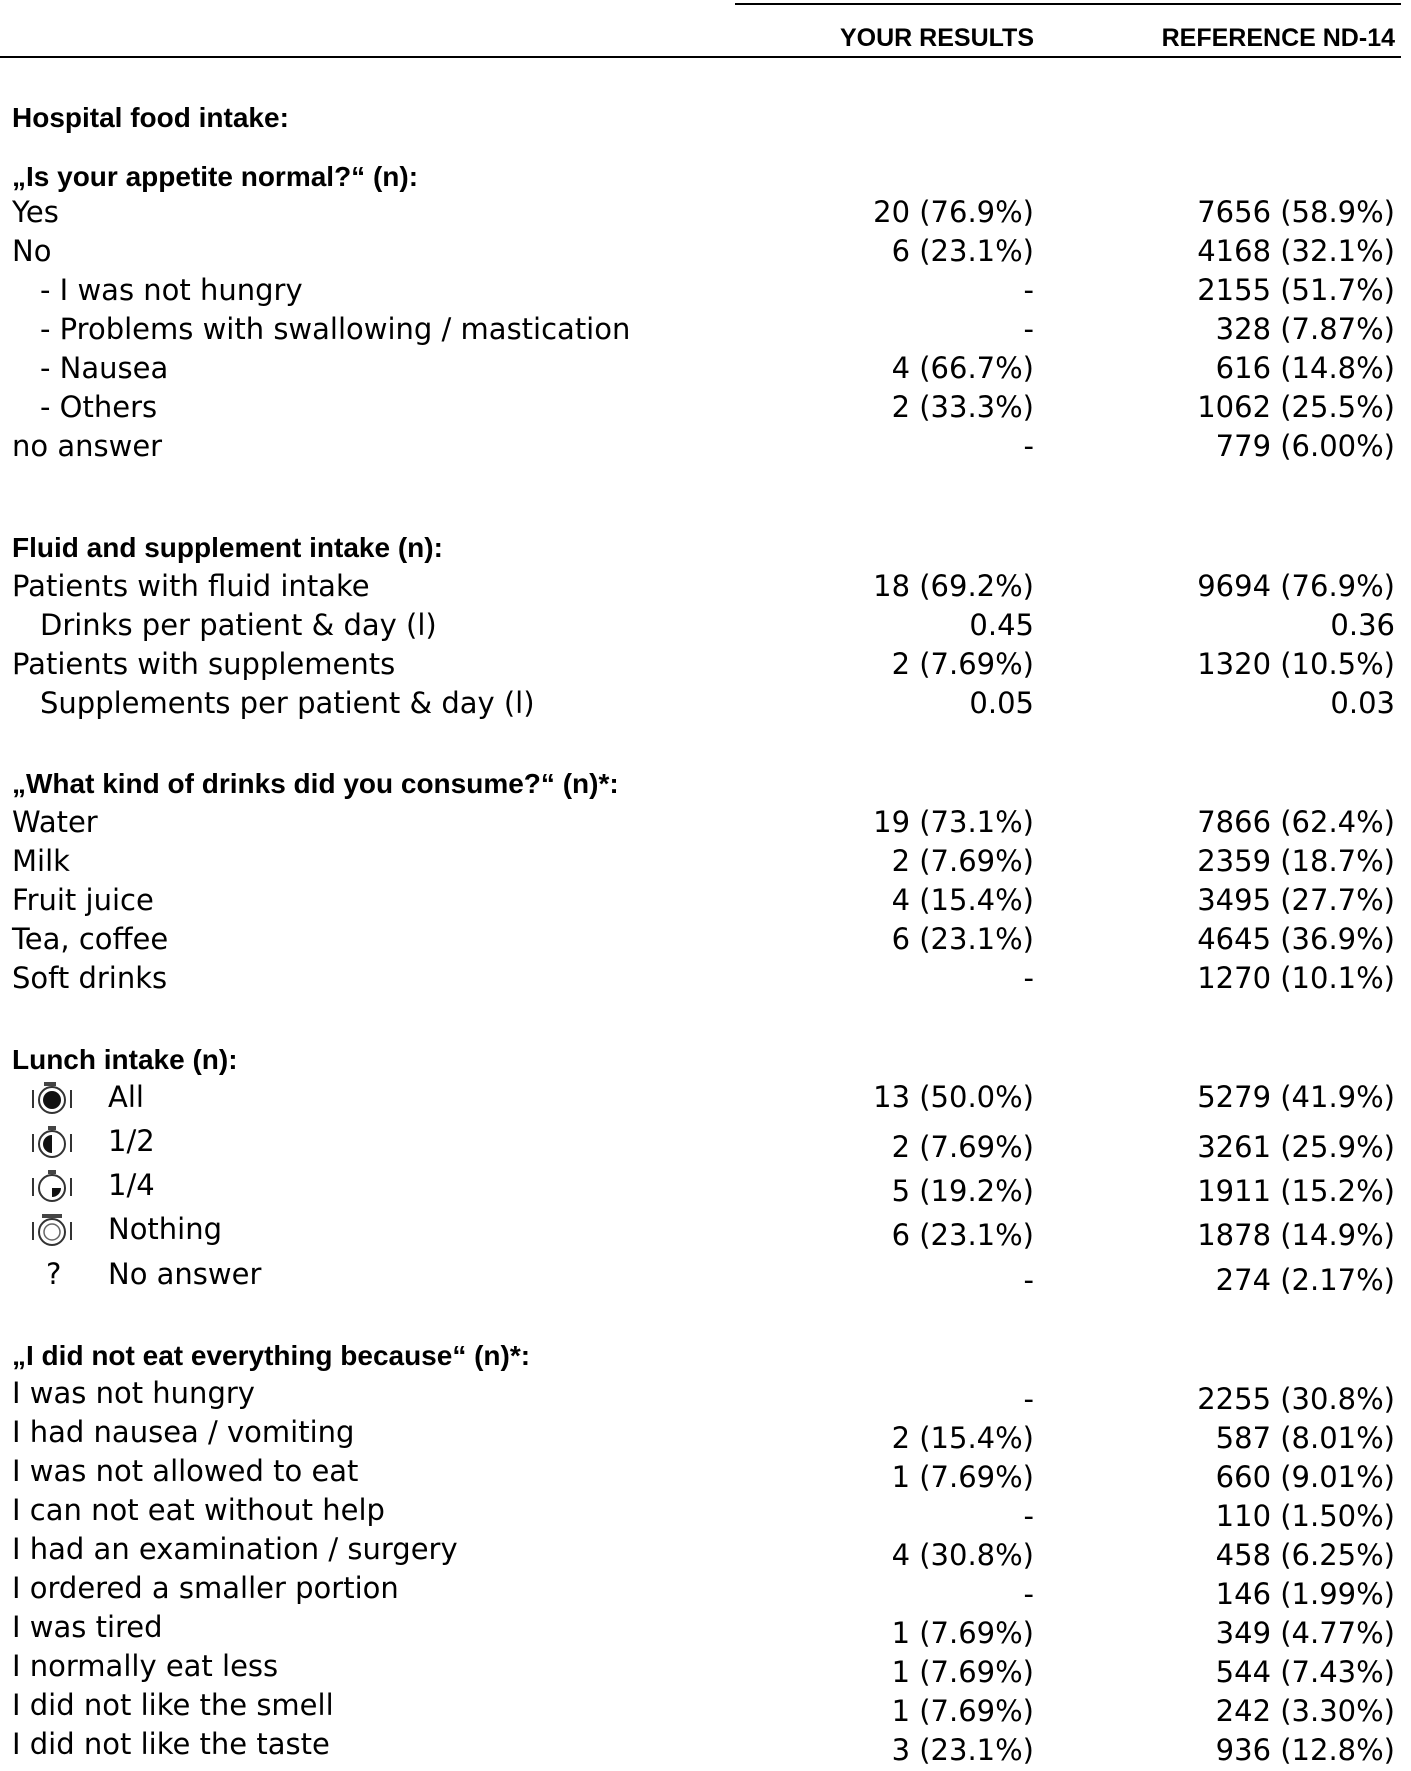 This screenshot has height=1771, width=1411. Describe the element at coordinates (1296, 900) in the screenshot. I see `reference-value: 3495 (27.7%)` at that location.